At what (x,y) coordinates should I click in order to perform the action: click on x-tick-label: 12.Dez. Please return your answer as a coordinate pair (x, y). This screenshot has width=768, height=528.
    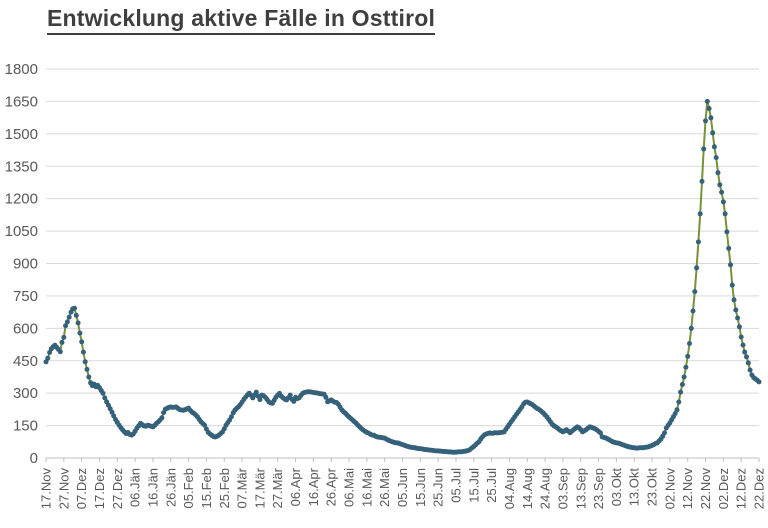
    Looking at the image, I should click on (741, 488).